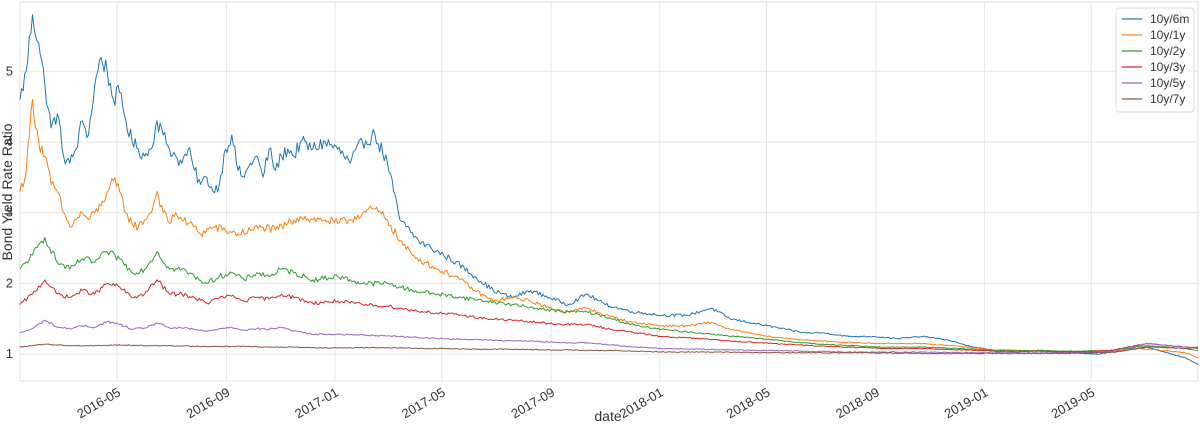  Describe the element at coordinates (9, 282) in the screenshot. I see `y-tick-label: 2` at that location.